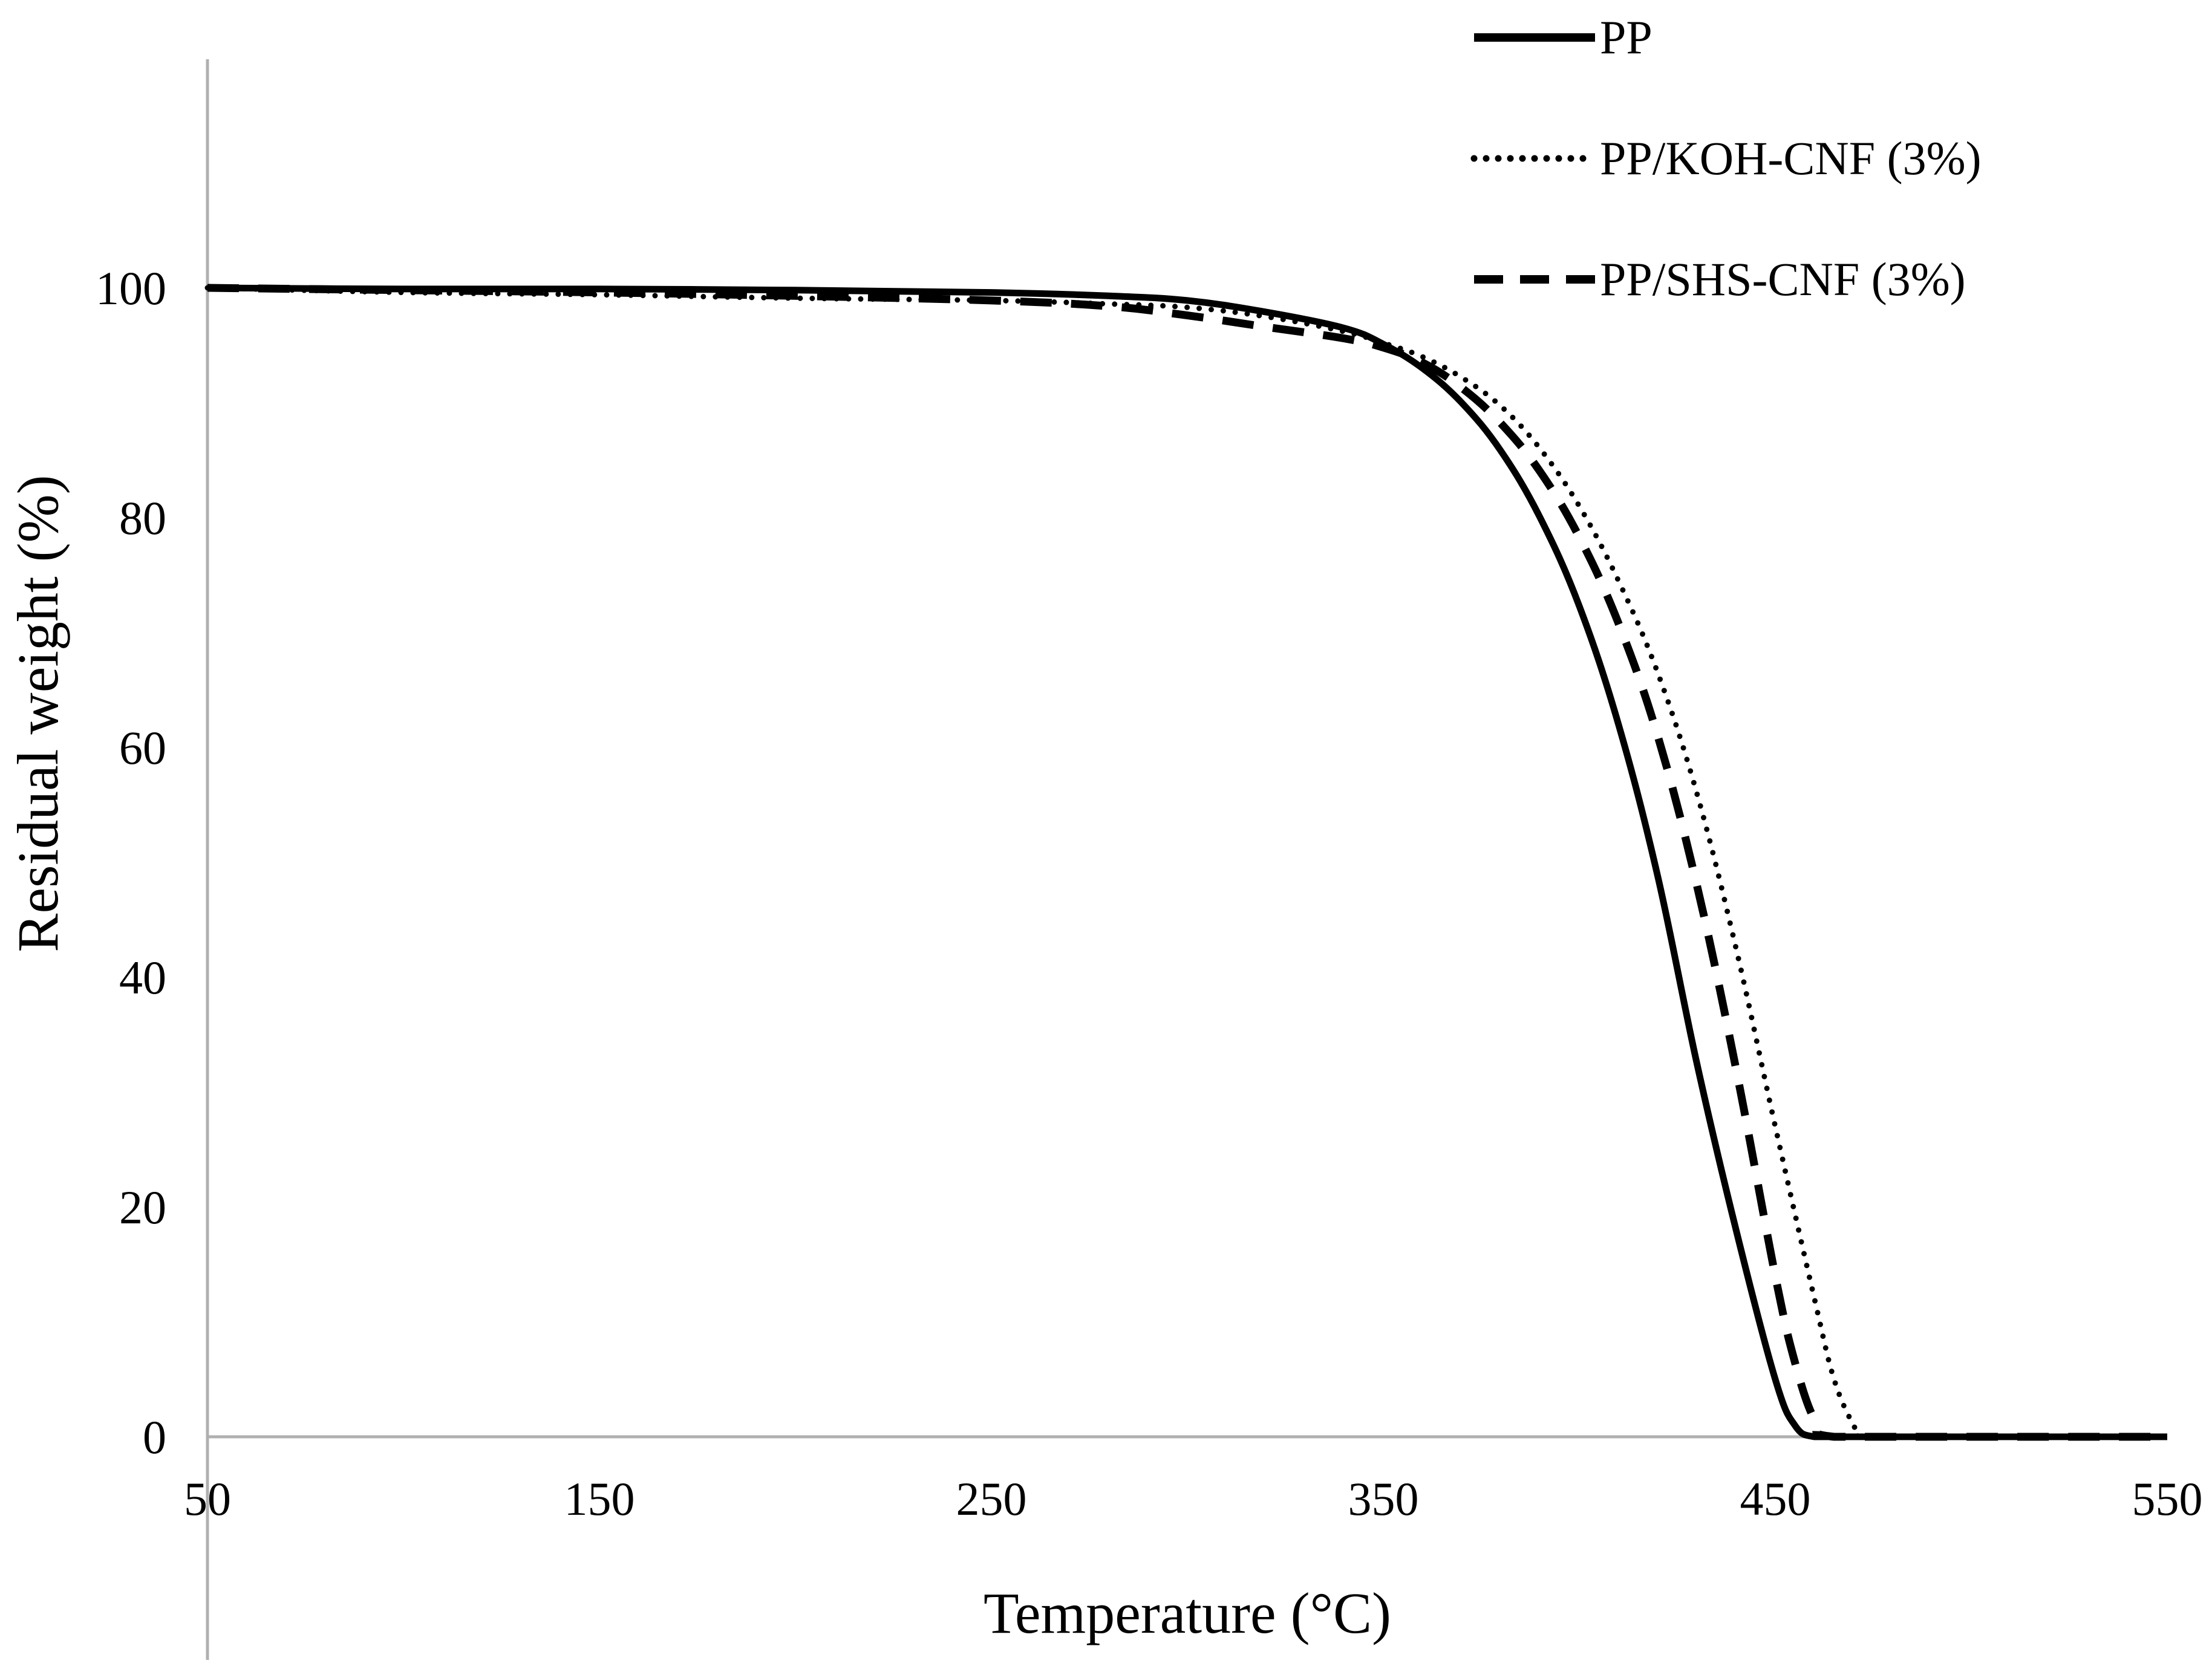 The image size is (2212, 1669). Describe the element at coordinates (1383, 1498) in the screenshot. I see `x-tick-label: 350` at that location.